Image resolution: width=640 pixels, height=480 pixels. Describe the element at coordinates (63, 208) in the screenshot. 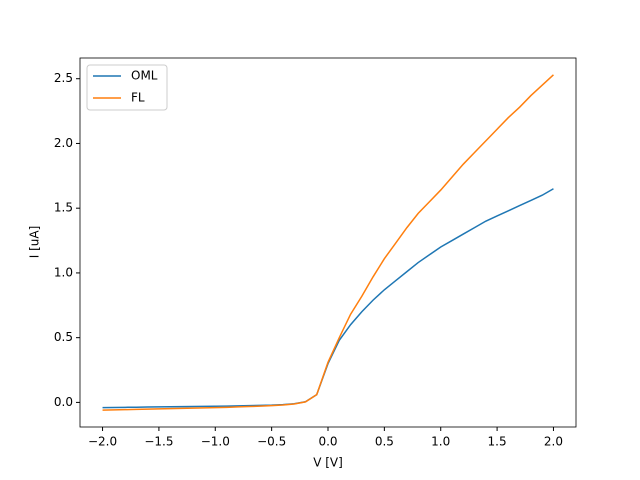

I see `y-tick-label: 1.5` at that location.